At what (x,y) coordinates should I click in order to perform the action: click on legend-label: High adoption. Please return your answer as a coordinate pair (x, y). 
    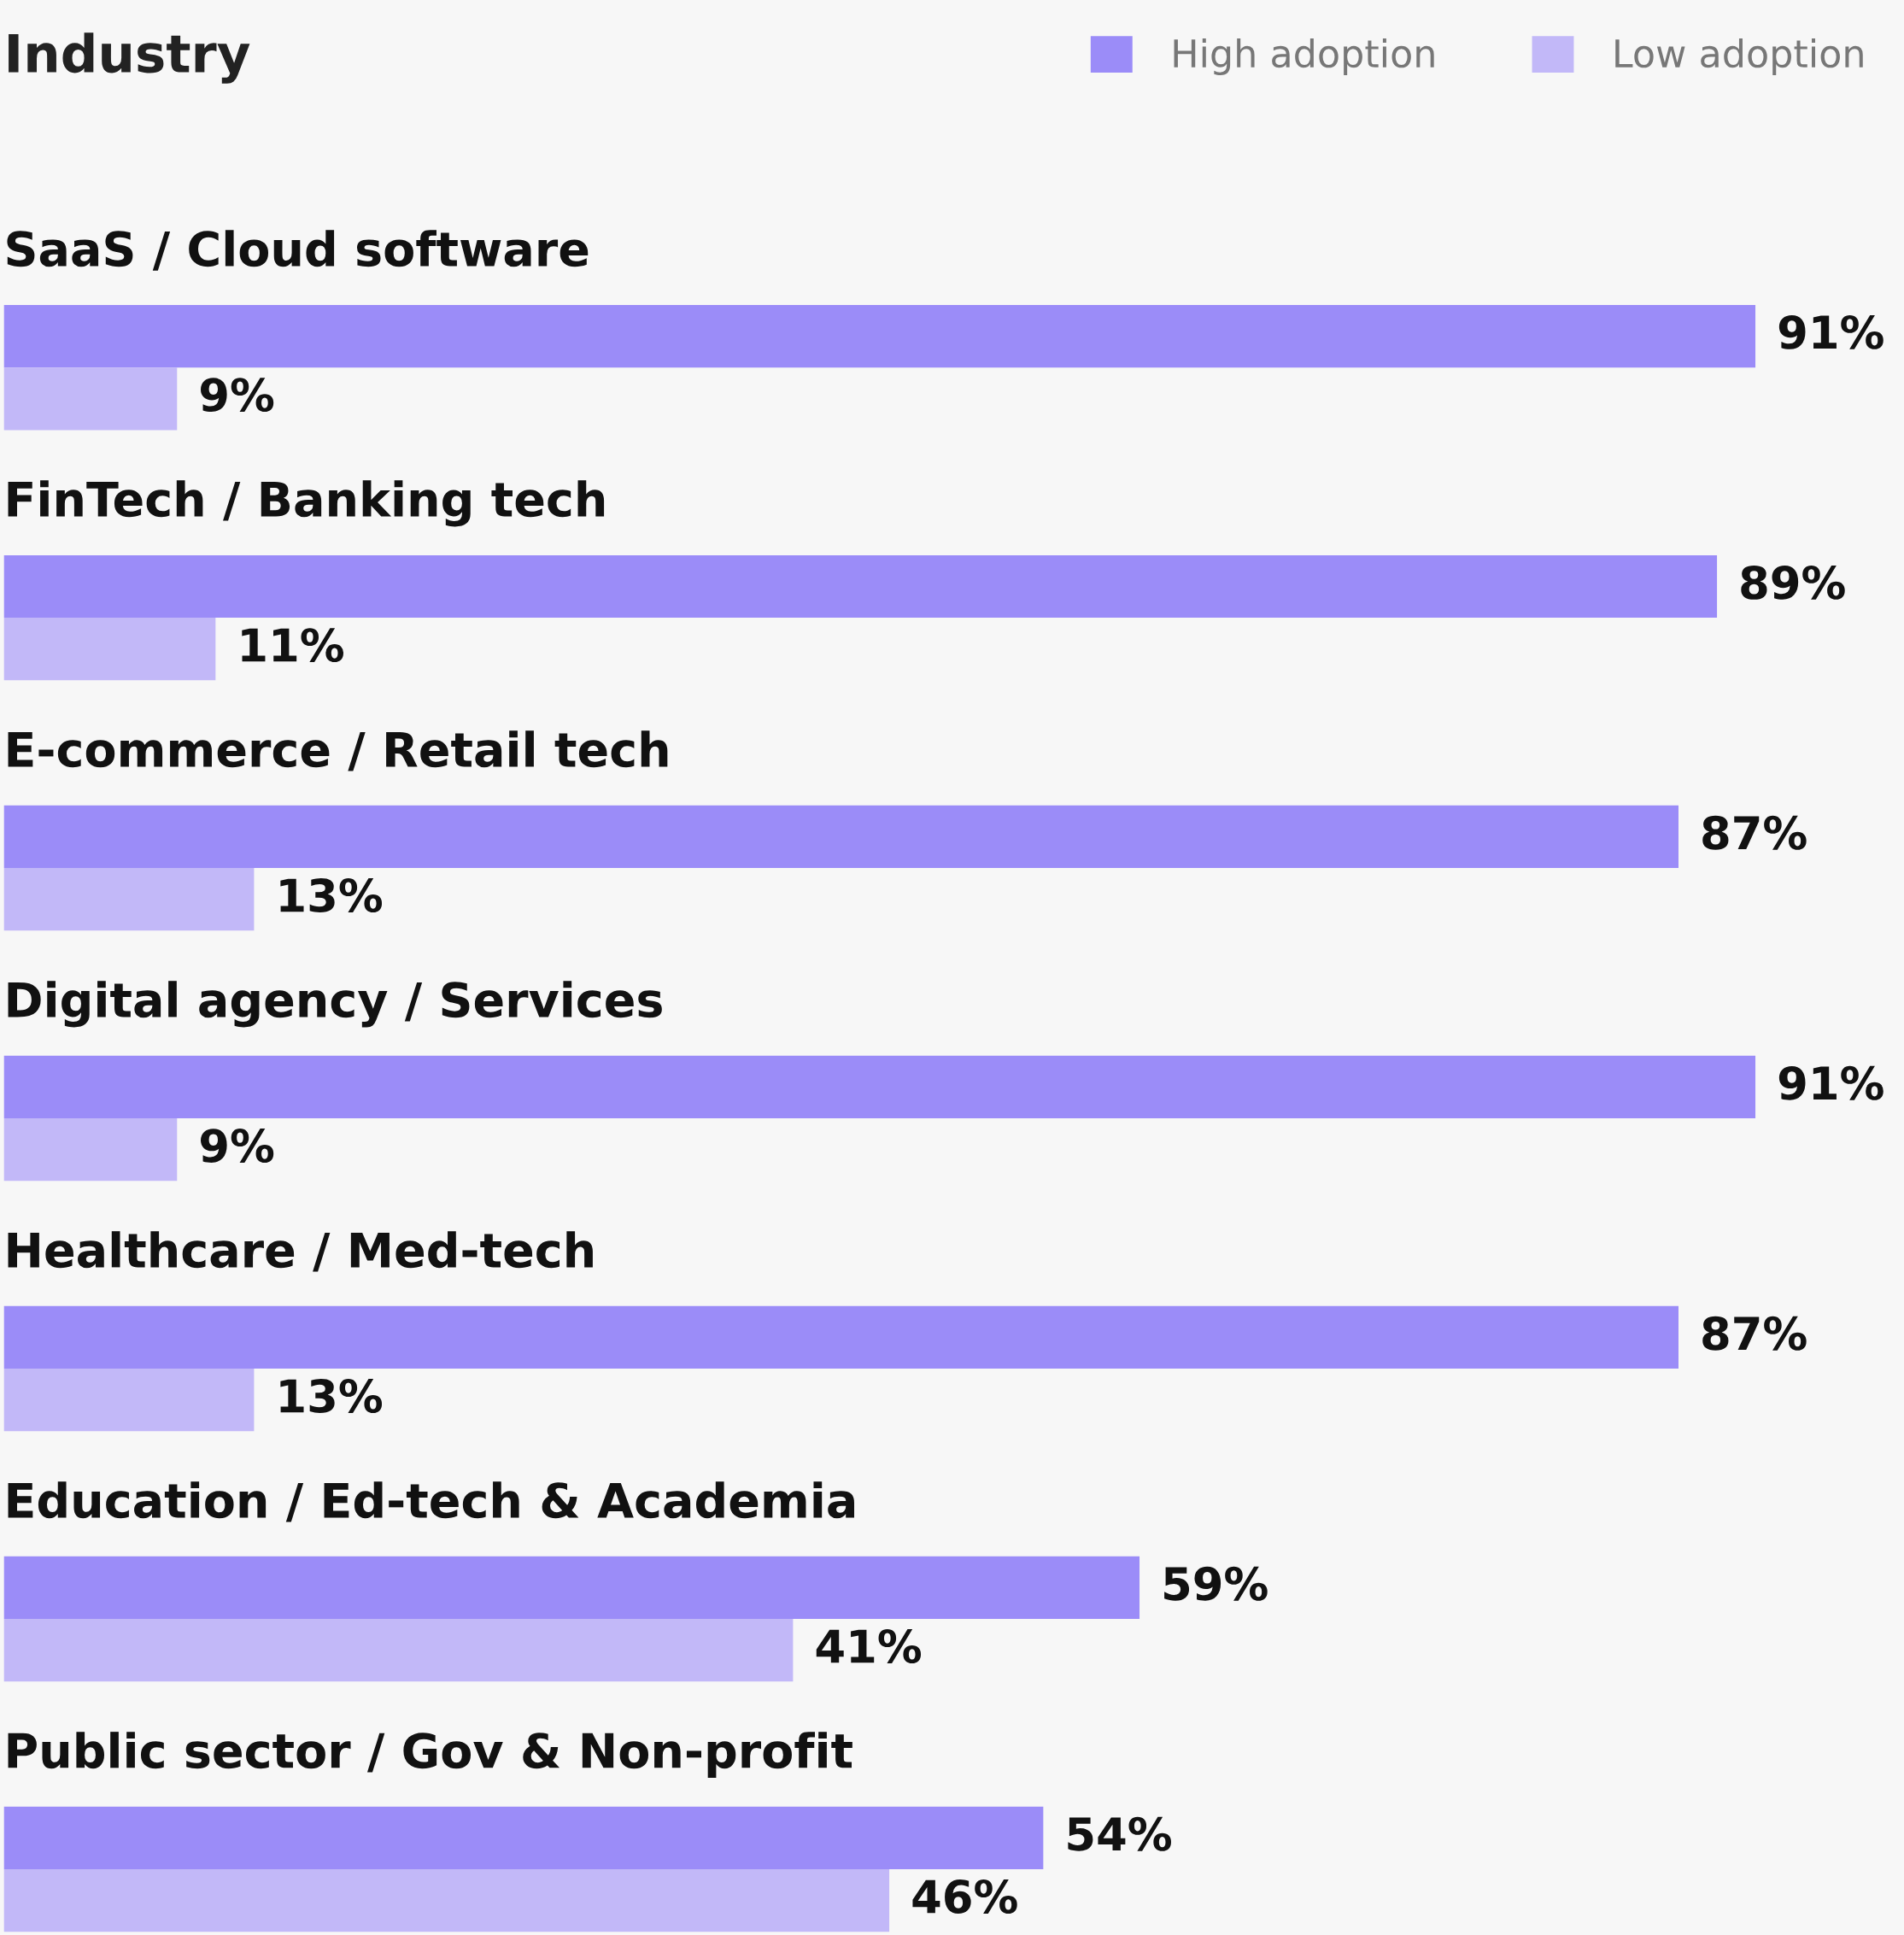
    Looking at the image, I should click on (1304, 56).